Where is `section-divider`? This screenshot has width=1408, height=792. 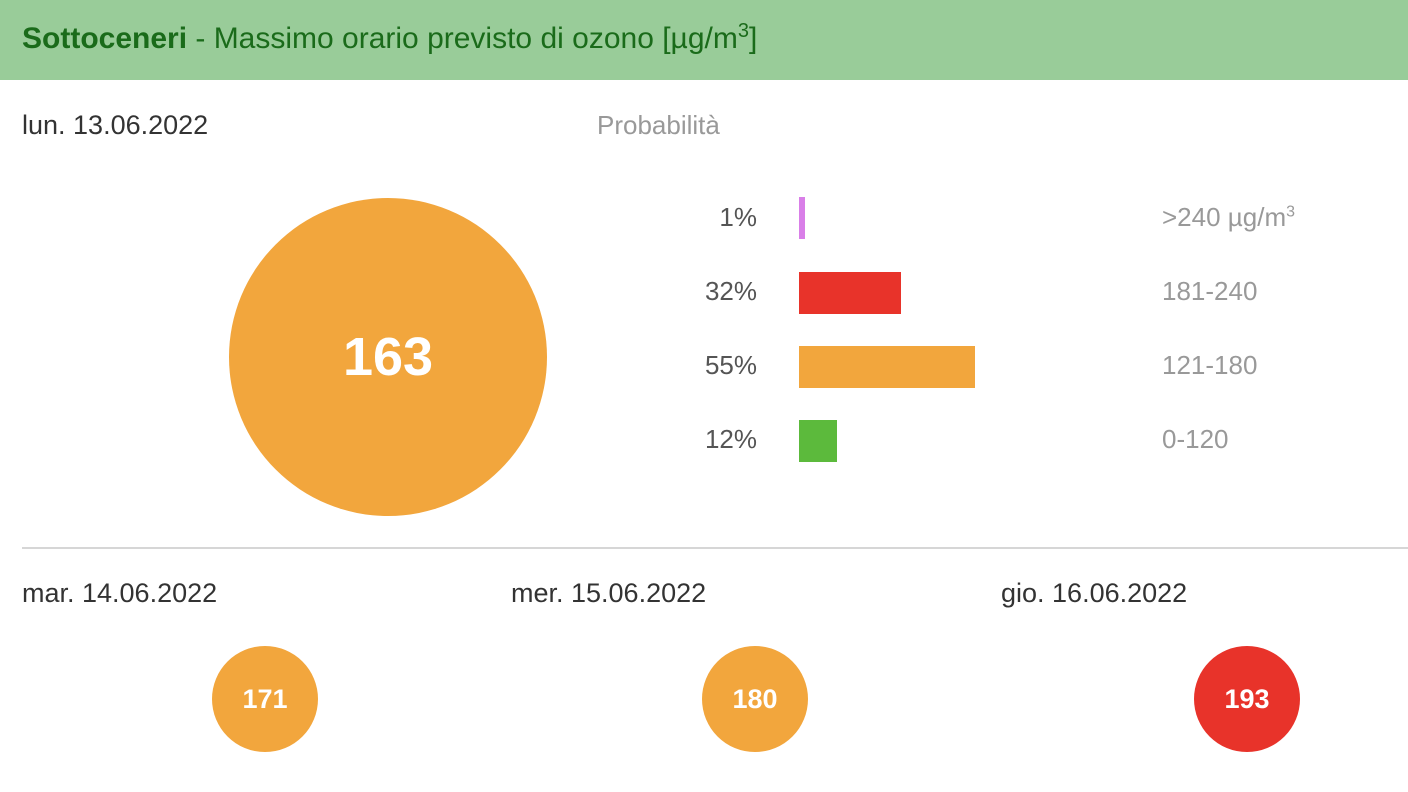 section-divider is located at coordinates (715, 548).